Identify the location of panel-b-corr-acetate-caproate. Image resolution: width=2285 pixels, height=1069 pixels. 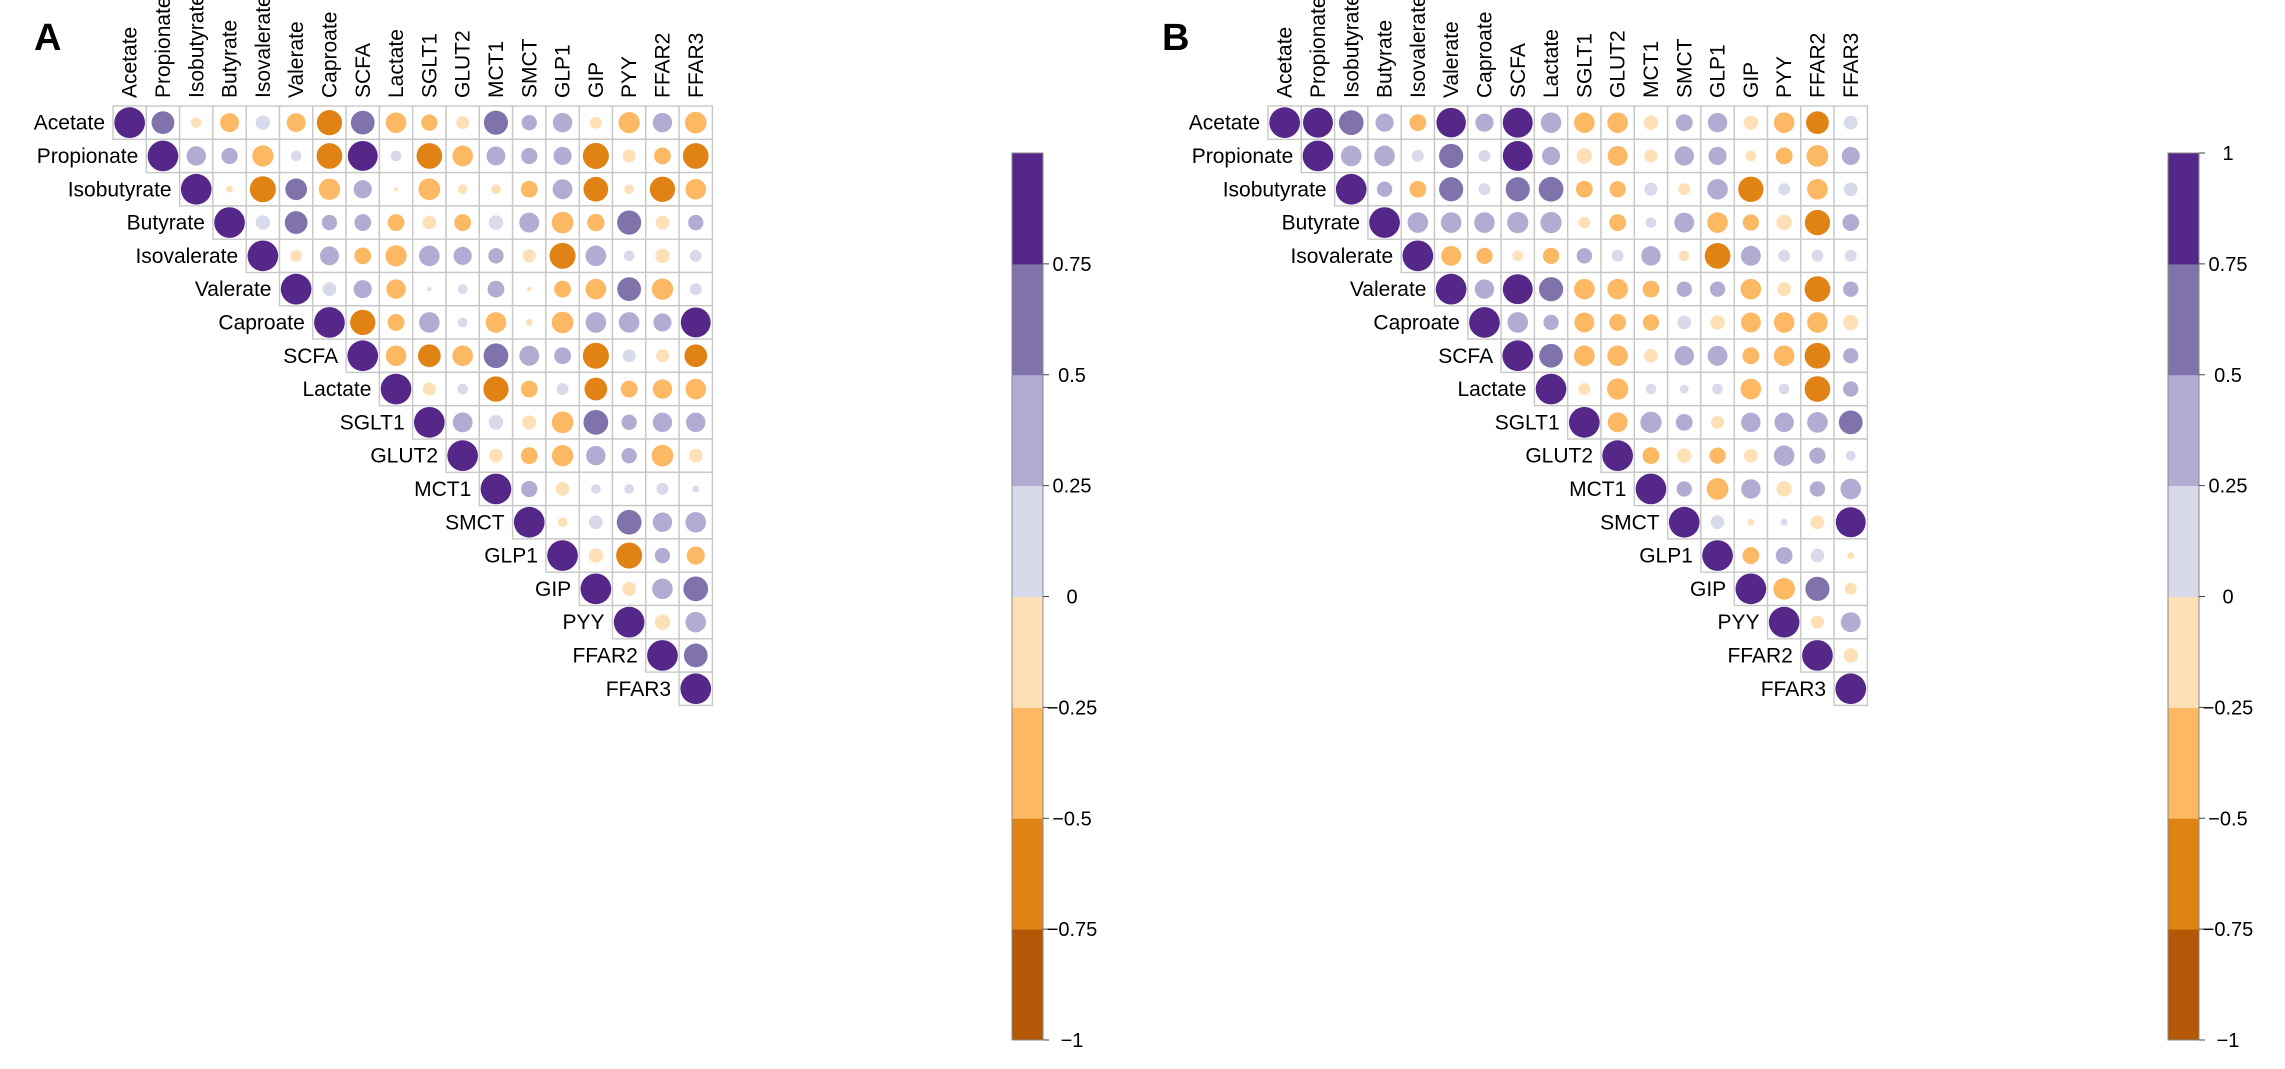
(1484, 122).